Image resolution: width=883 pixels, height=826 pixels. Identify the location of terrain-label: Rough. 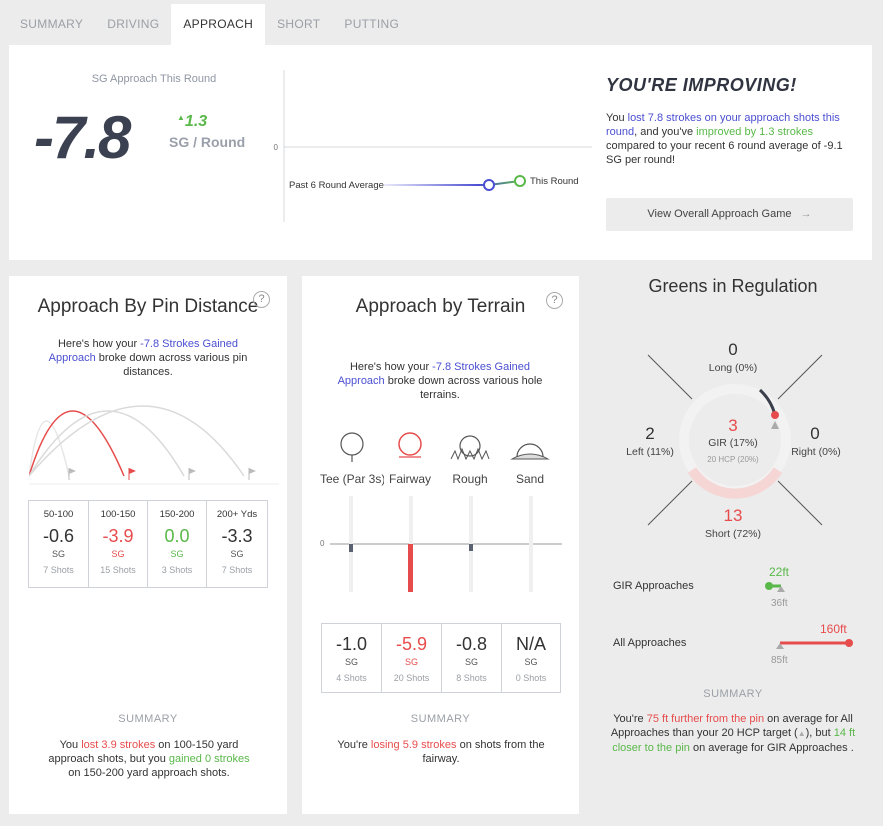
(470, 479).